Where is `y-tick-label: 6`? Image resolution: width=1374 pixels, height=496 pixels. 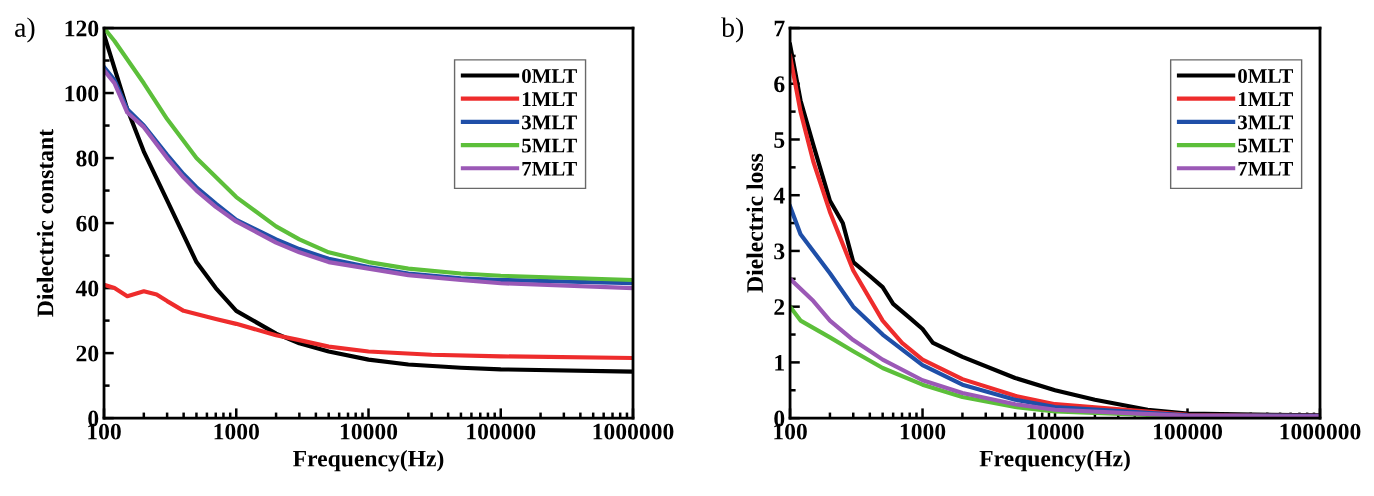 y-tick-label: 6 is located at coordinates (779, 84).